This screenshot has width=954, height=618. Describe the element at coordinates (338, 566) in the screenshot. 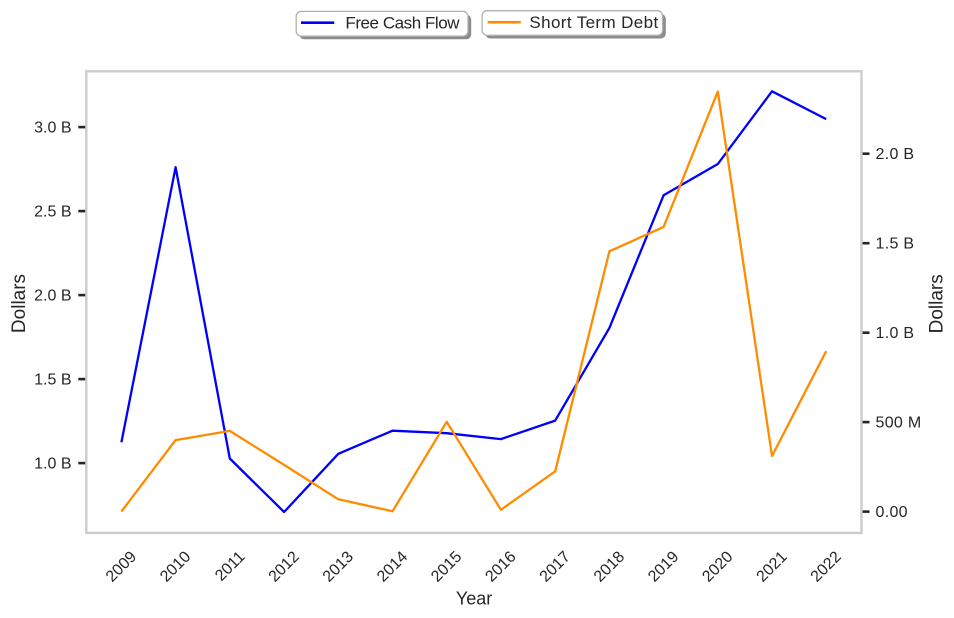

I see `svg-text: 2013` at that location.